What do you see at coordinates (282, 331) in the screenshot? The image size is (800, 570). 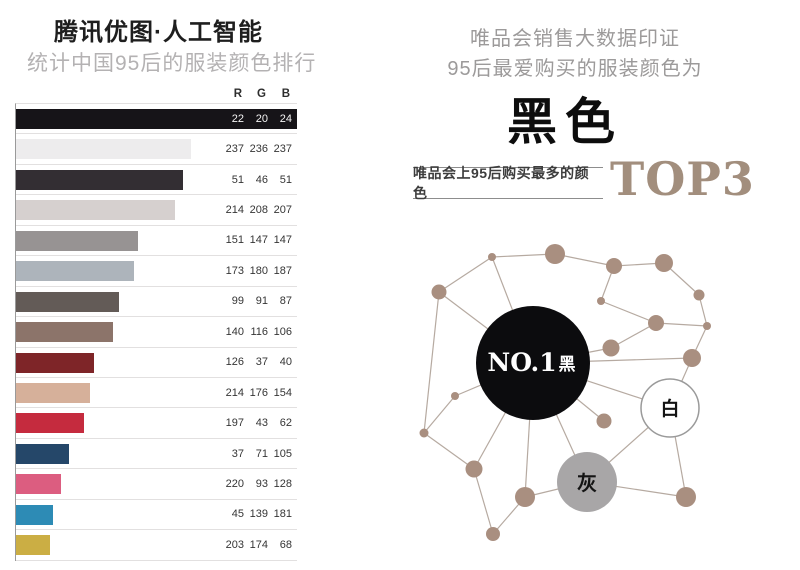 I see `rgb-value: 106` at bounding box center [282, 331].